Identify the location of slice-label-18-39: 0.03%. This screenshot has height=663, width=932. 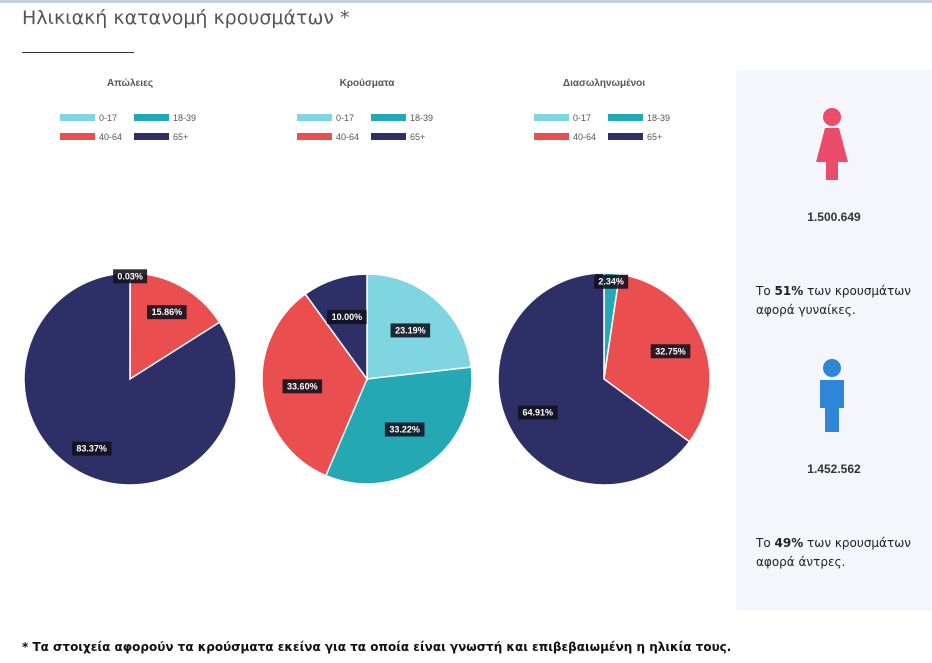
(130, 276).